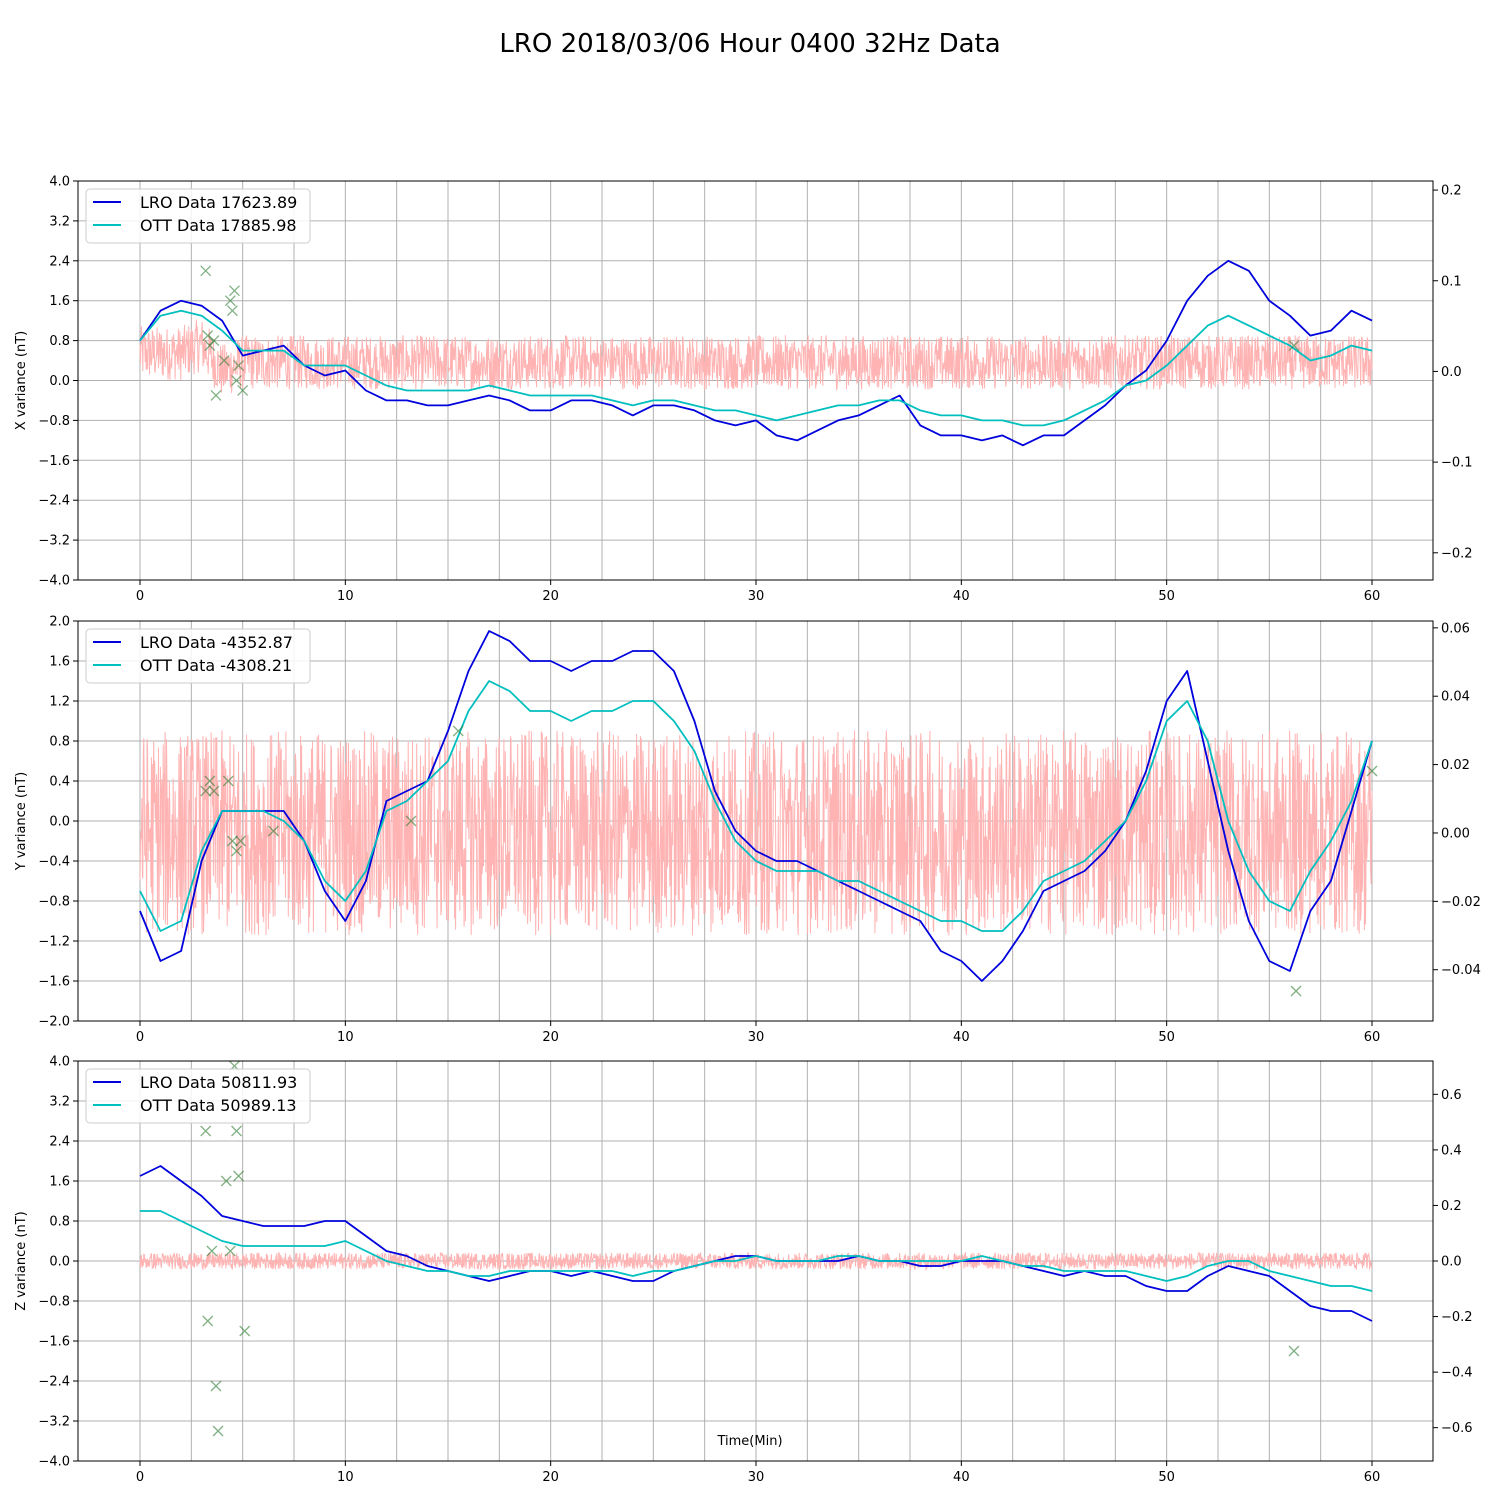 This screenshot has height=1500, width=1500. Describe the element at coordinates (21, 380) in the screenshot. I see `y-axis-title: X variance (nT)` at that location.